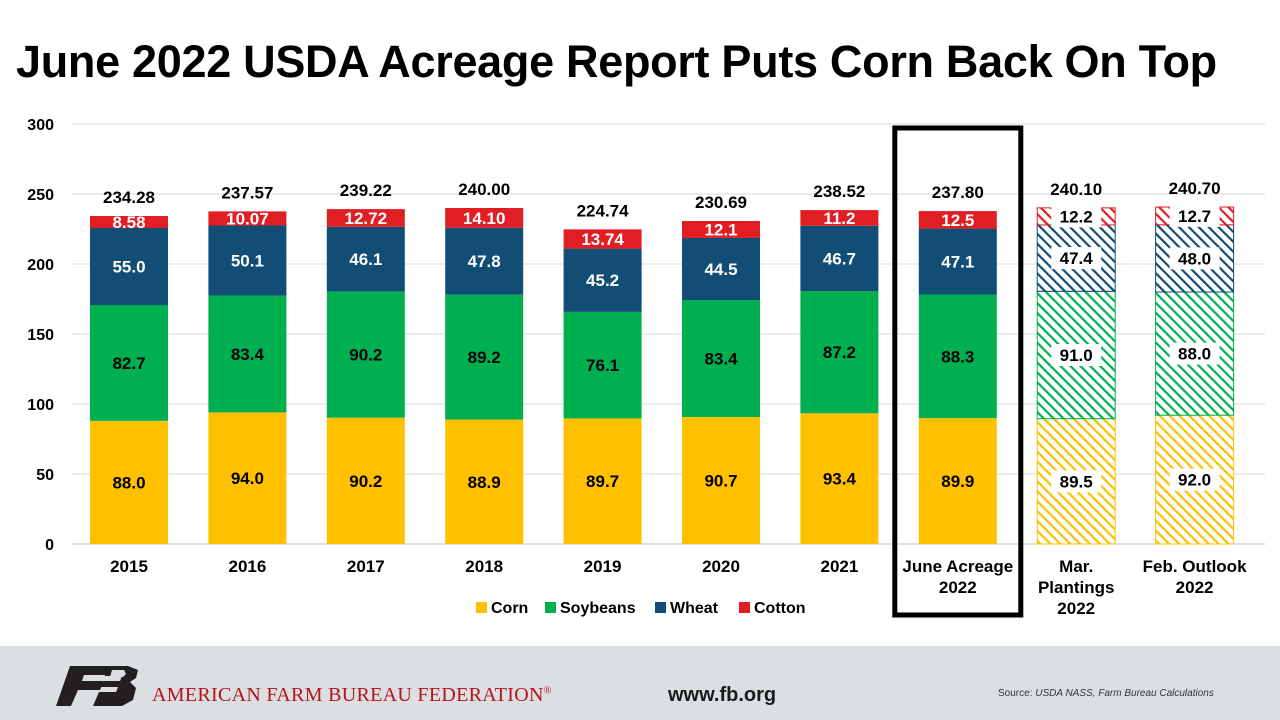 Image resolution: width=1280 pixels, height=720 pixels. Describe the element at coordinates (1195, 188) in the screenshot. I see `total-label: 240.70` at that location.